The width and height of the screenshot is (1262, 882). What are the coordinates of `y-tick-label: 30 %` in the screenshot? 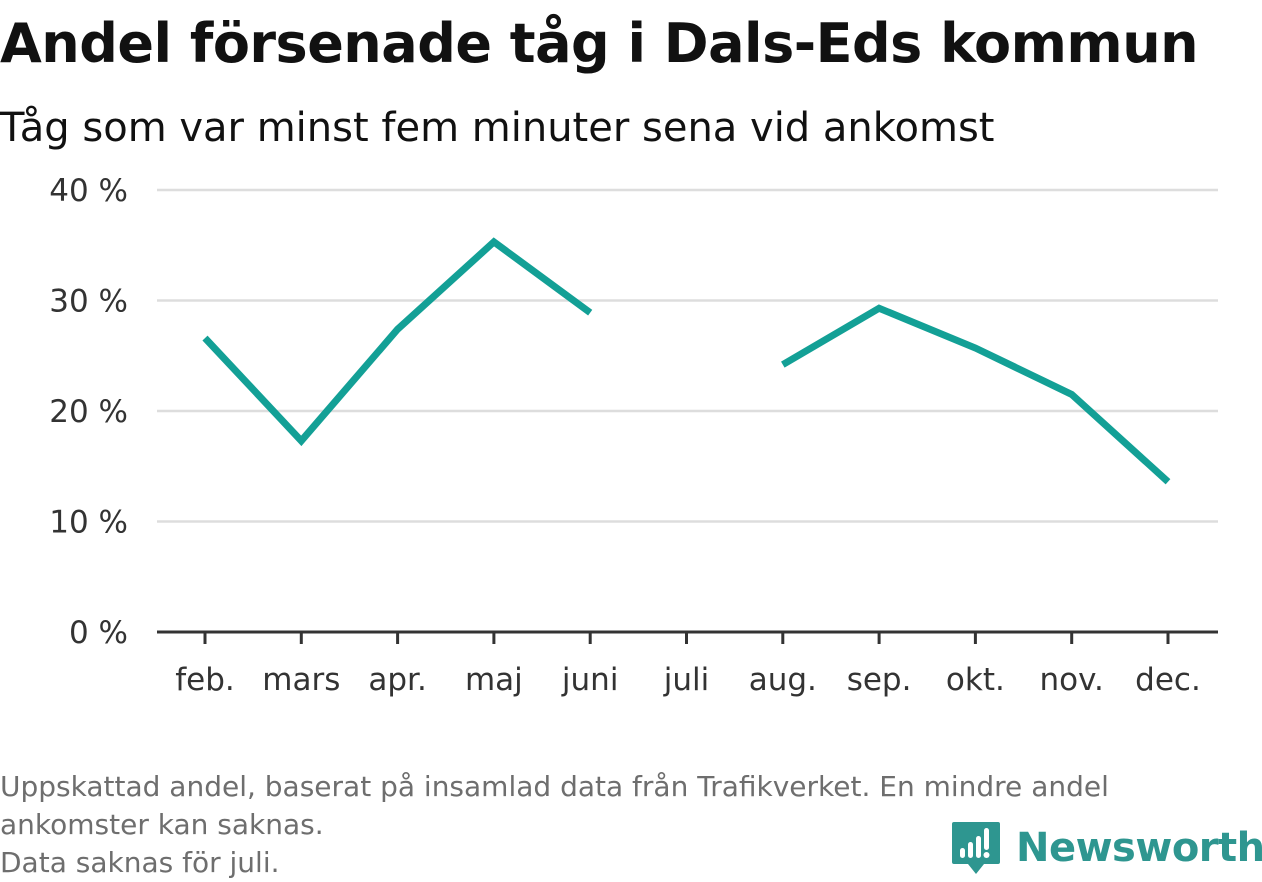 It's located at (88, 302).